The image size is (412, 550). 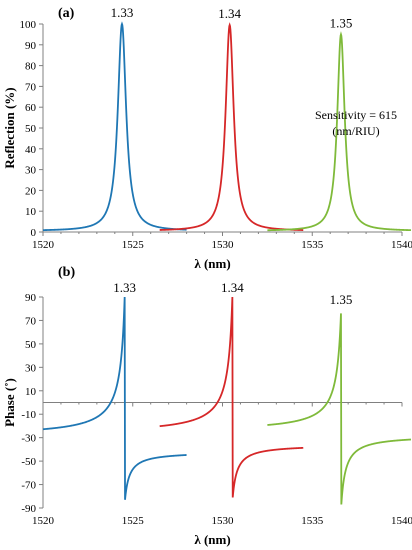 What do you see at coordinates (355, 131) in the screenshot?
I see `sensitivity-unit-annotation: (nm/RIU)` at bounding box center [355, 131].